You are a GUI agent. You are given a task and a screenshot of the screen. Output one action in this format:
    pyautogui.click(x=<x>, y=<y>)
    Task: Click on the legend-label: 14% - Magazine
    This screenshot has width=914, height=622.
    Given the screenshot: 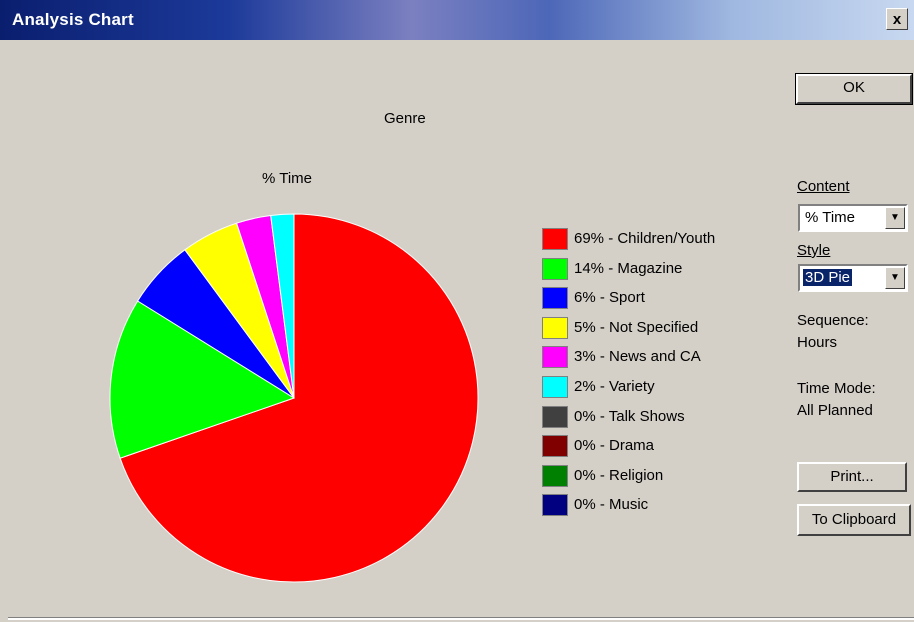 What is the action you would take?
    pyautogui.click(x=628, y=268)
    